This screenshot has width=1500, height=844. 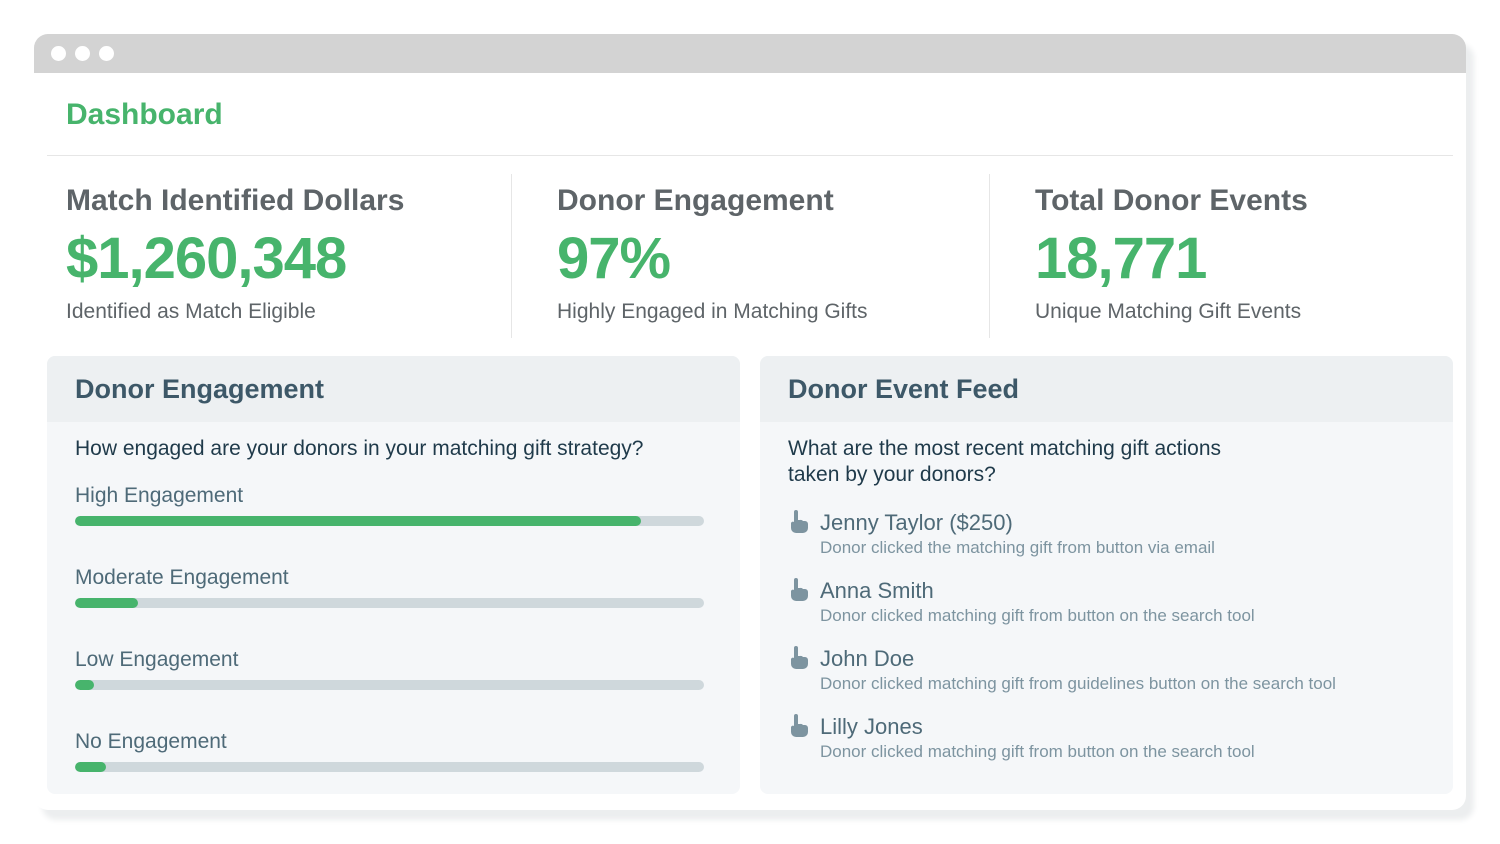 What do you see at coordinates (157, 659) in the screenshot?
I see `engagement-label: Low Engagement` at bounding box center [157, 659].